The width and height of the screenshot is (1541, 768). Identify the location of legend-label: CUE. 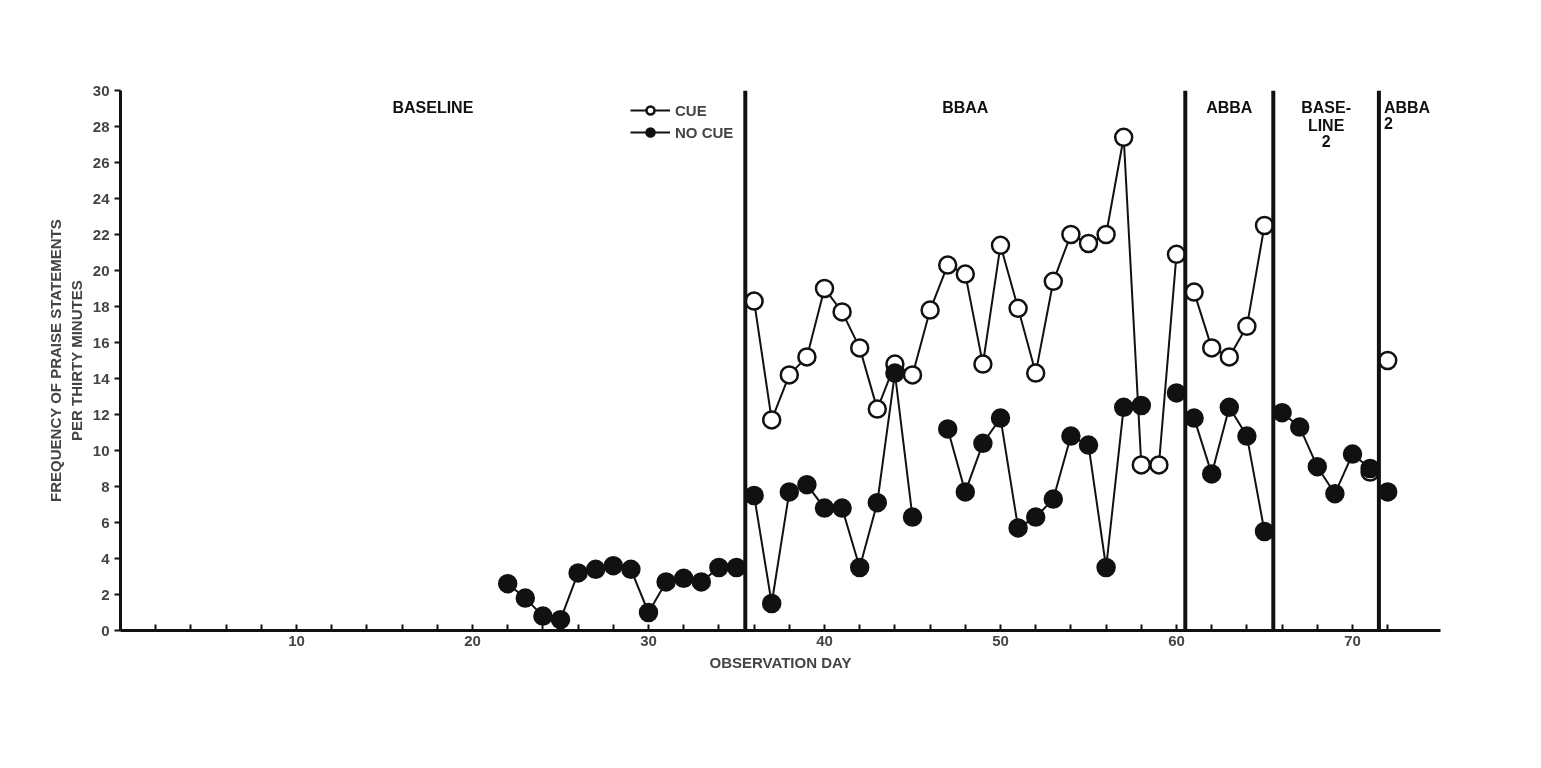
(691, 110).